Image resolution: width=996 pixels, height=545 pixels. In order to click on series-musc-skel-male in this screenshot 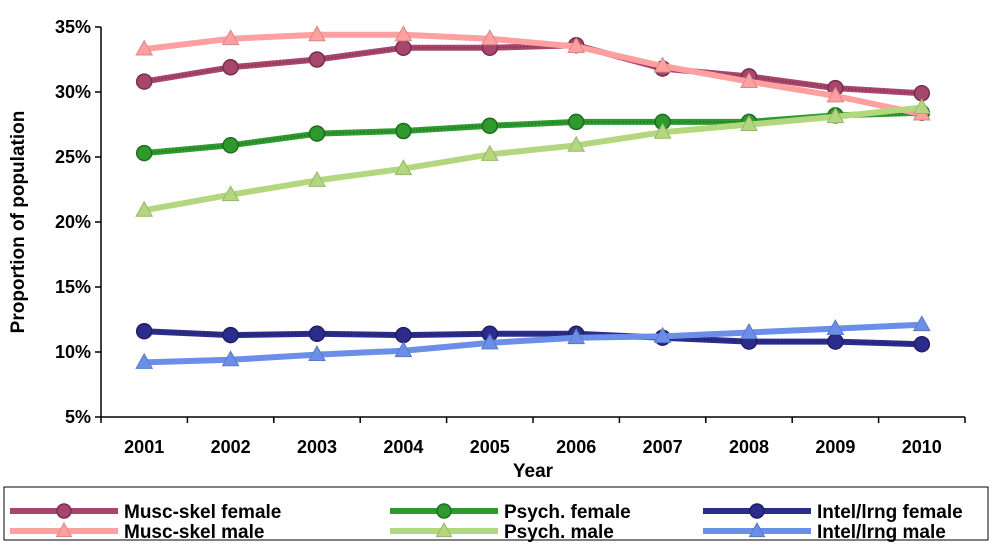, I will do `click(533, 73)`.